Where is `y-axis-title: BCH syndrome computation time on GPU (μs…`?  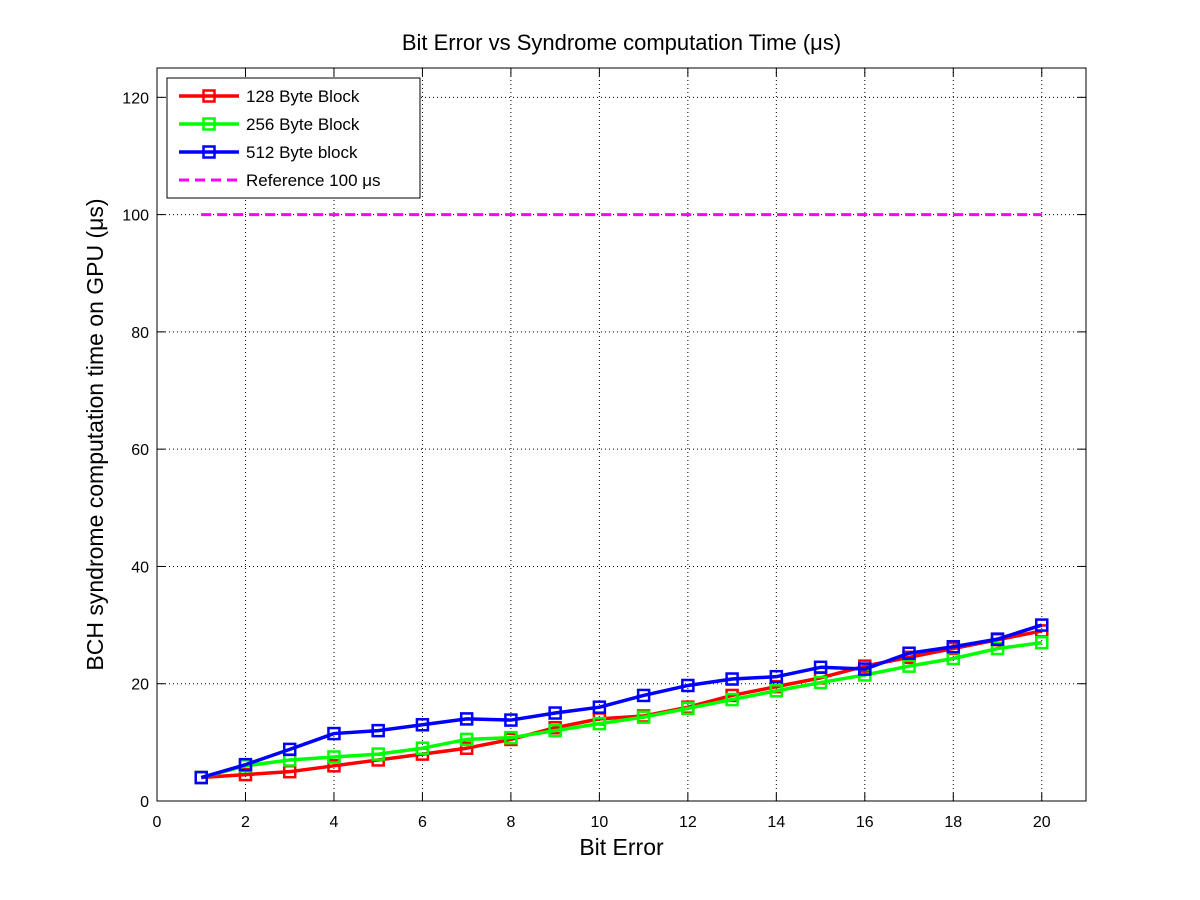
y-axis-title: BCH syndrome computation time on GPU (μs… is located at coordinates (95, 434).